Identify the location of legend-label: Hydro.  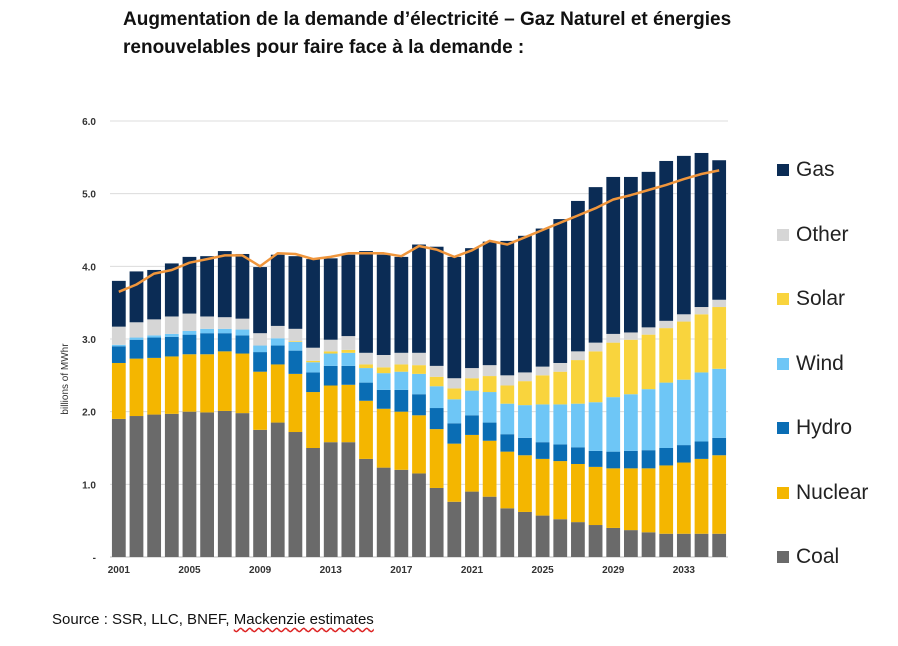
(824, 427).